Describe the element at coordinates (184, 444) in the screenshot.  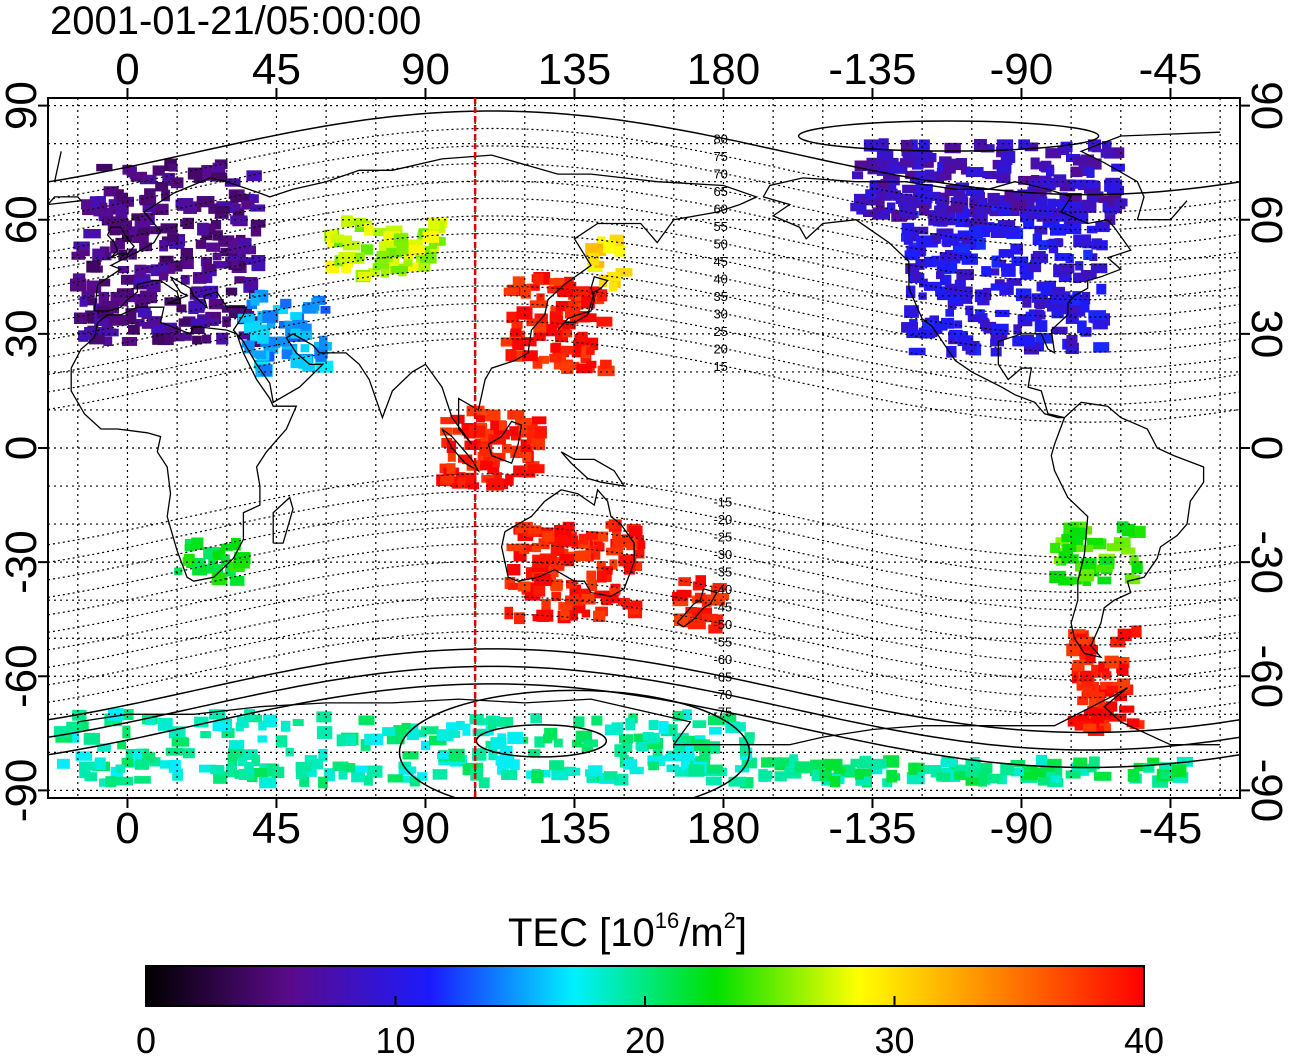
I see `coastline` at that location.